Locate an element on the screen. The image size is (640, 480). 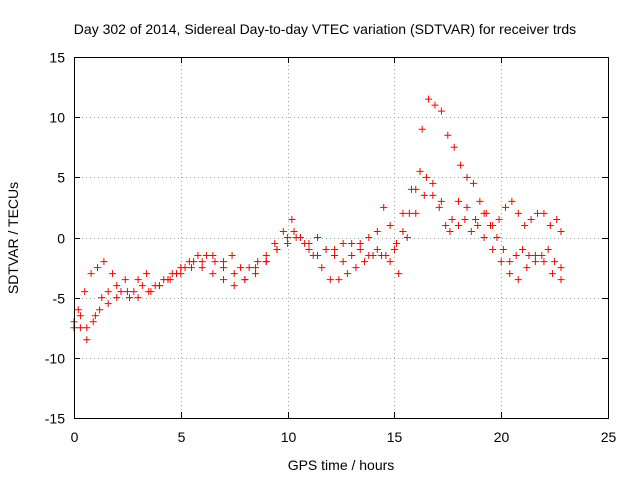
y-tick-label: -10 is located at coordinates (55, 359).